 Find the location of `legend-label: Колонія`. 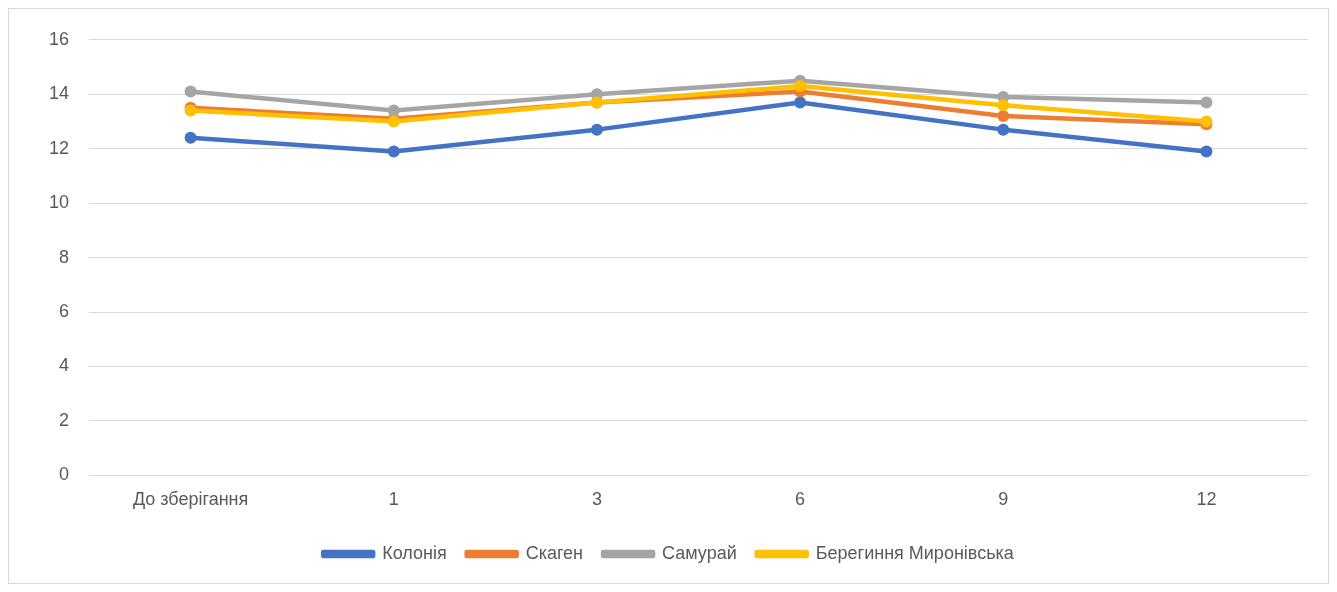

legend-label: Колонія is located at coordinates (414, 552).